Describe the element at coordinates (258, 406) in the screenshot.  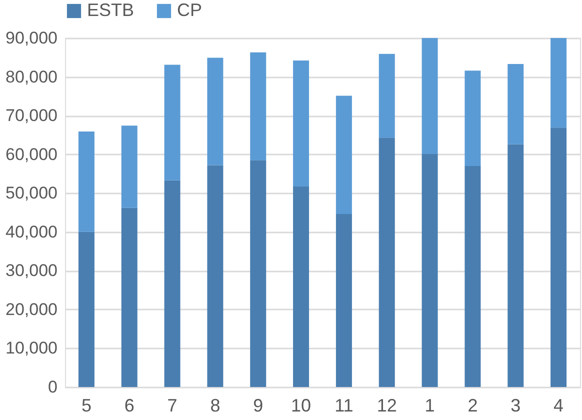
I see `x-tick-label: 9` at that location.